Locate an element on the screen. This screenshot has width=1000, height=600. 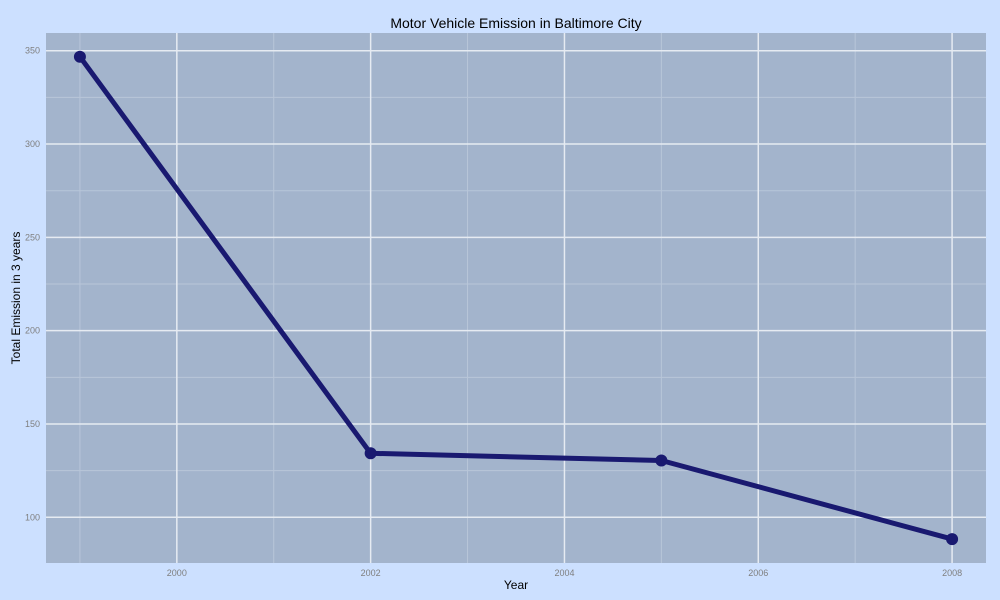
y-axis-ticks: 100 150 200 250 300 350 is located at coordinates (32, 284).